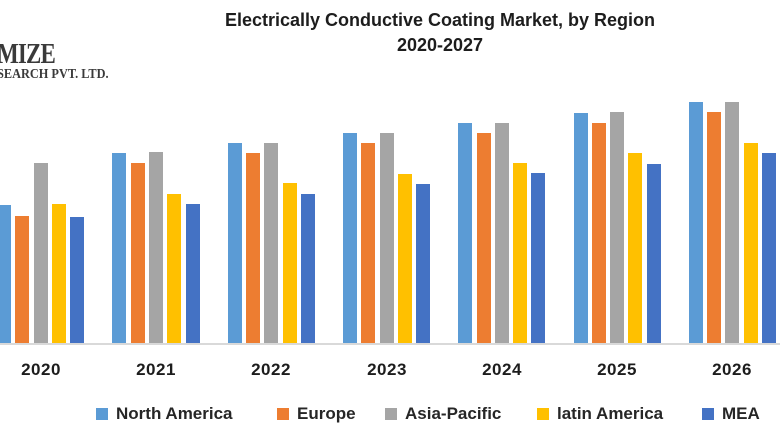  I want to click on bar-asia-pacific-2021, so click(156, 247).